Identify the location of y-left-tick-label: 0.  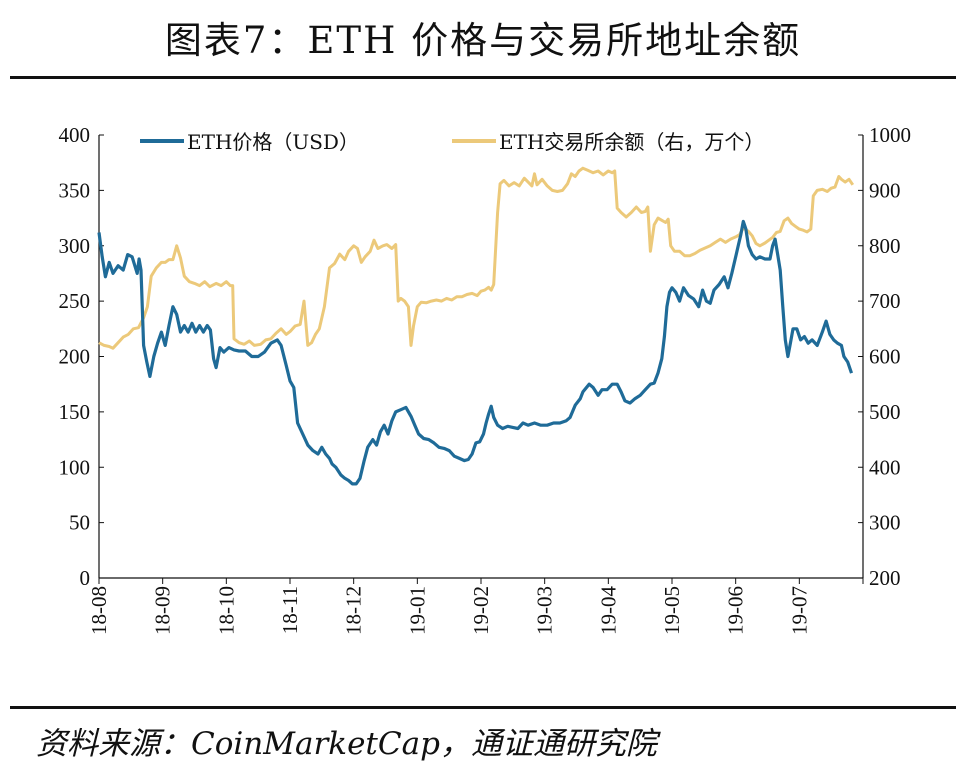
(85, 578).